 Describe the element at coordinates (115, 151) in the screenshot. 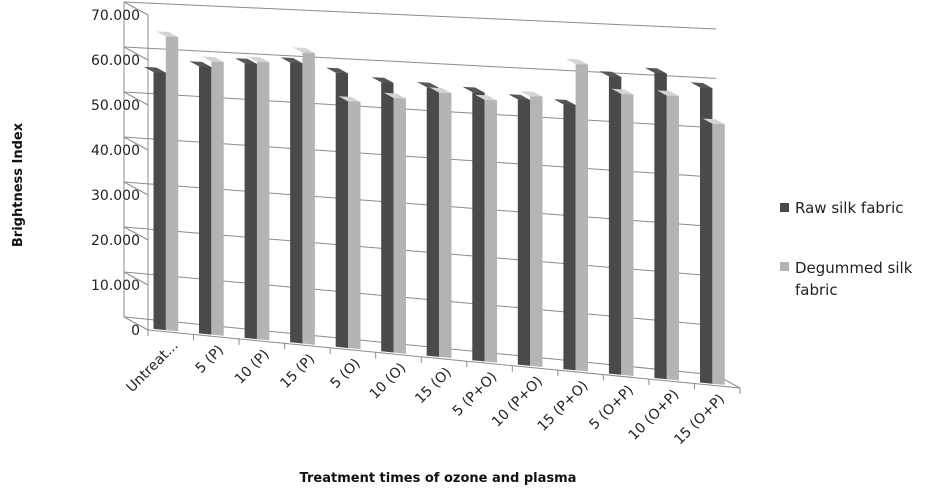

I see `y-tick-label: 40.000` at that location.